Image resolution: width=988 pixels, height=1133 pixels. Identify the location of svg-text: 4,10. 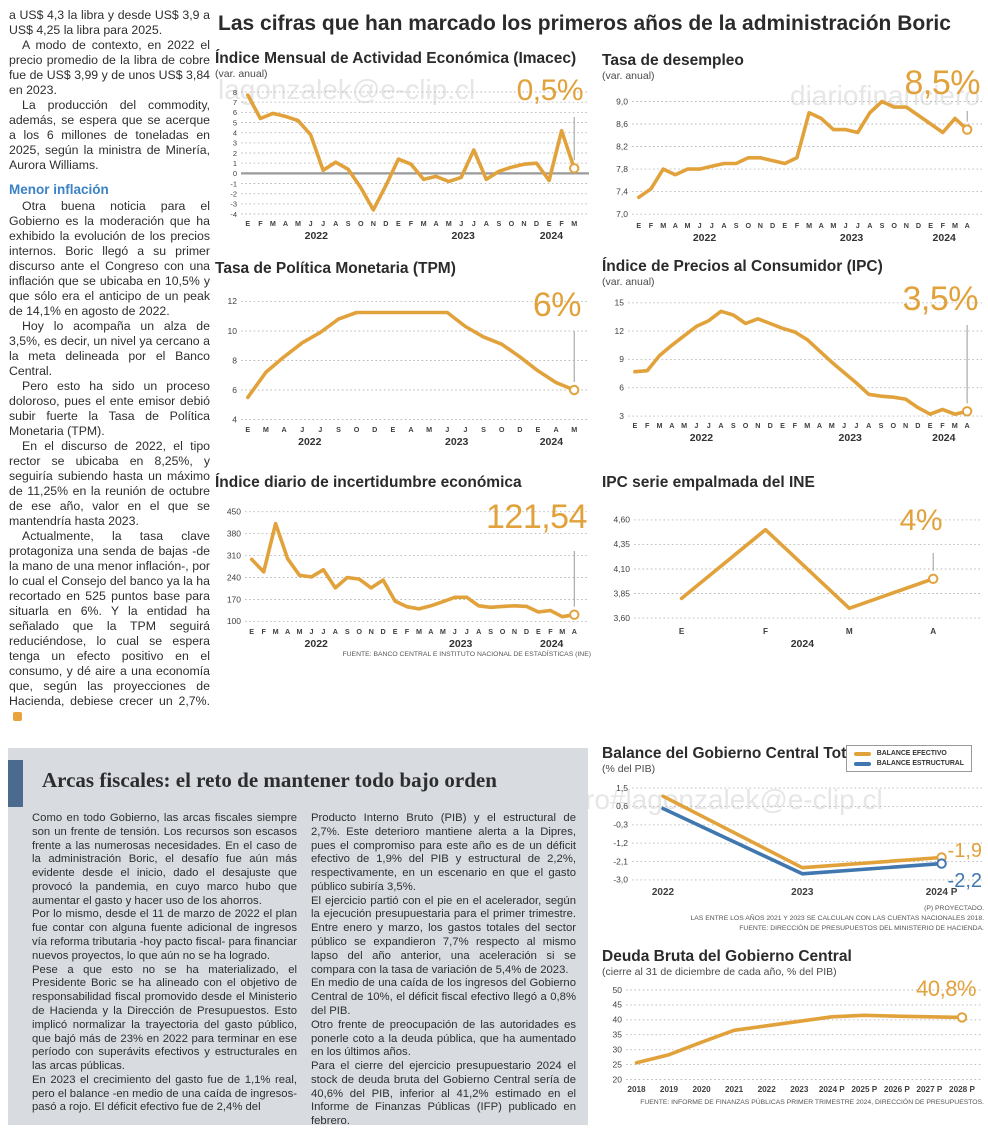
(621, 569).